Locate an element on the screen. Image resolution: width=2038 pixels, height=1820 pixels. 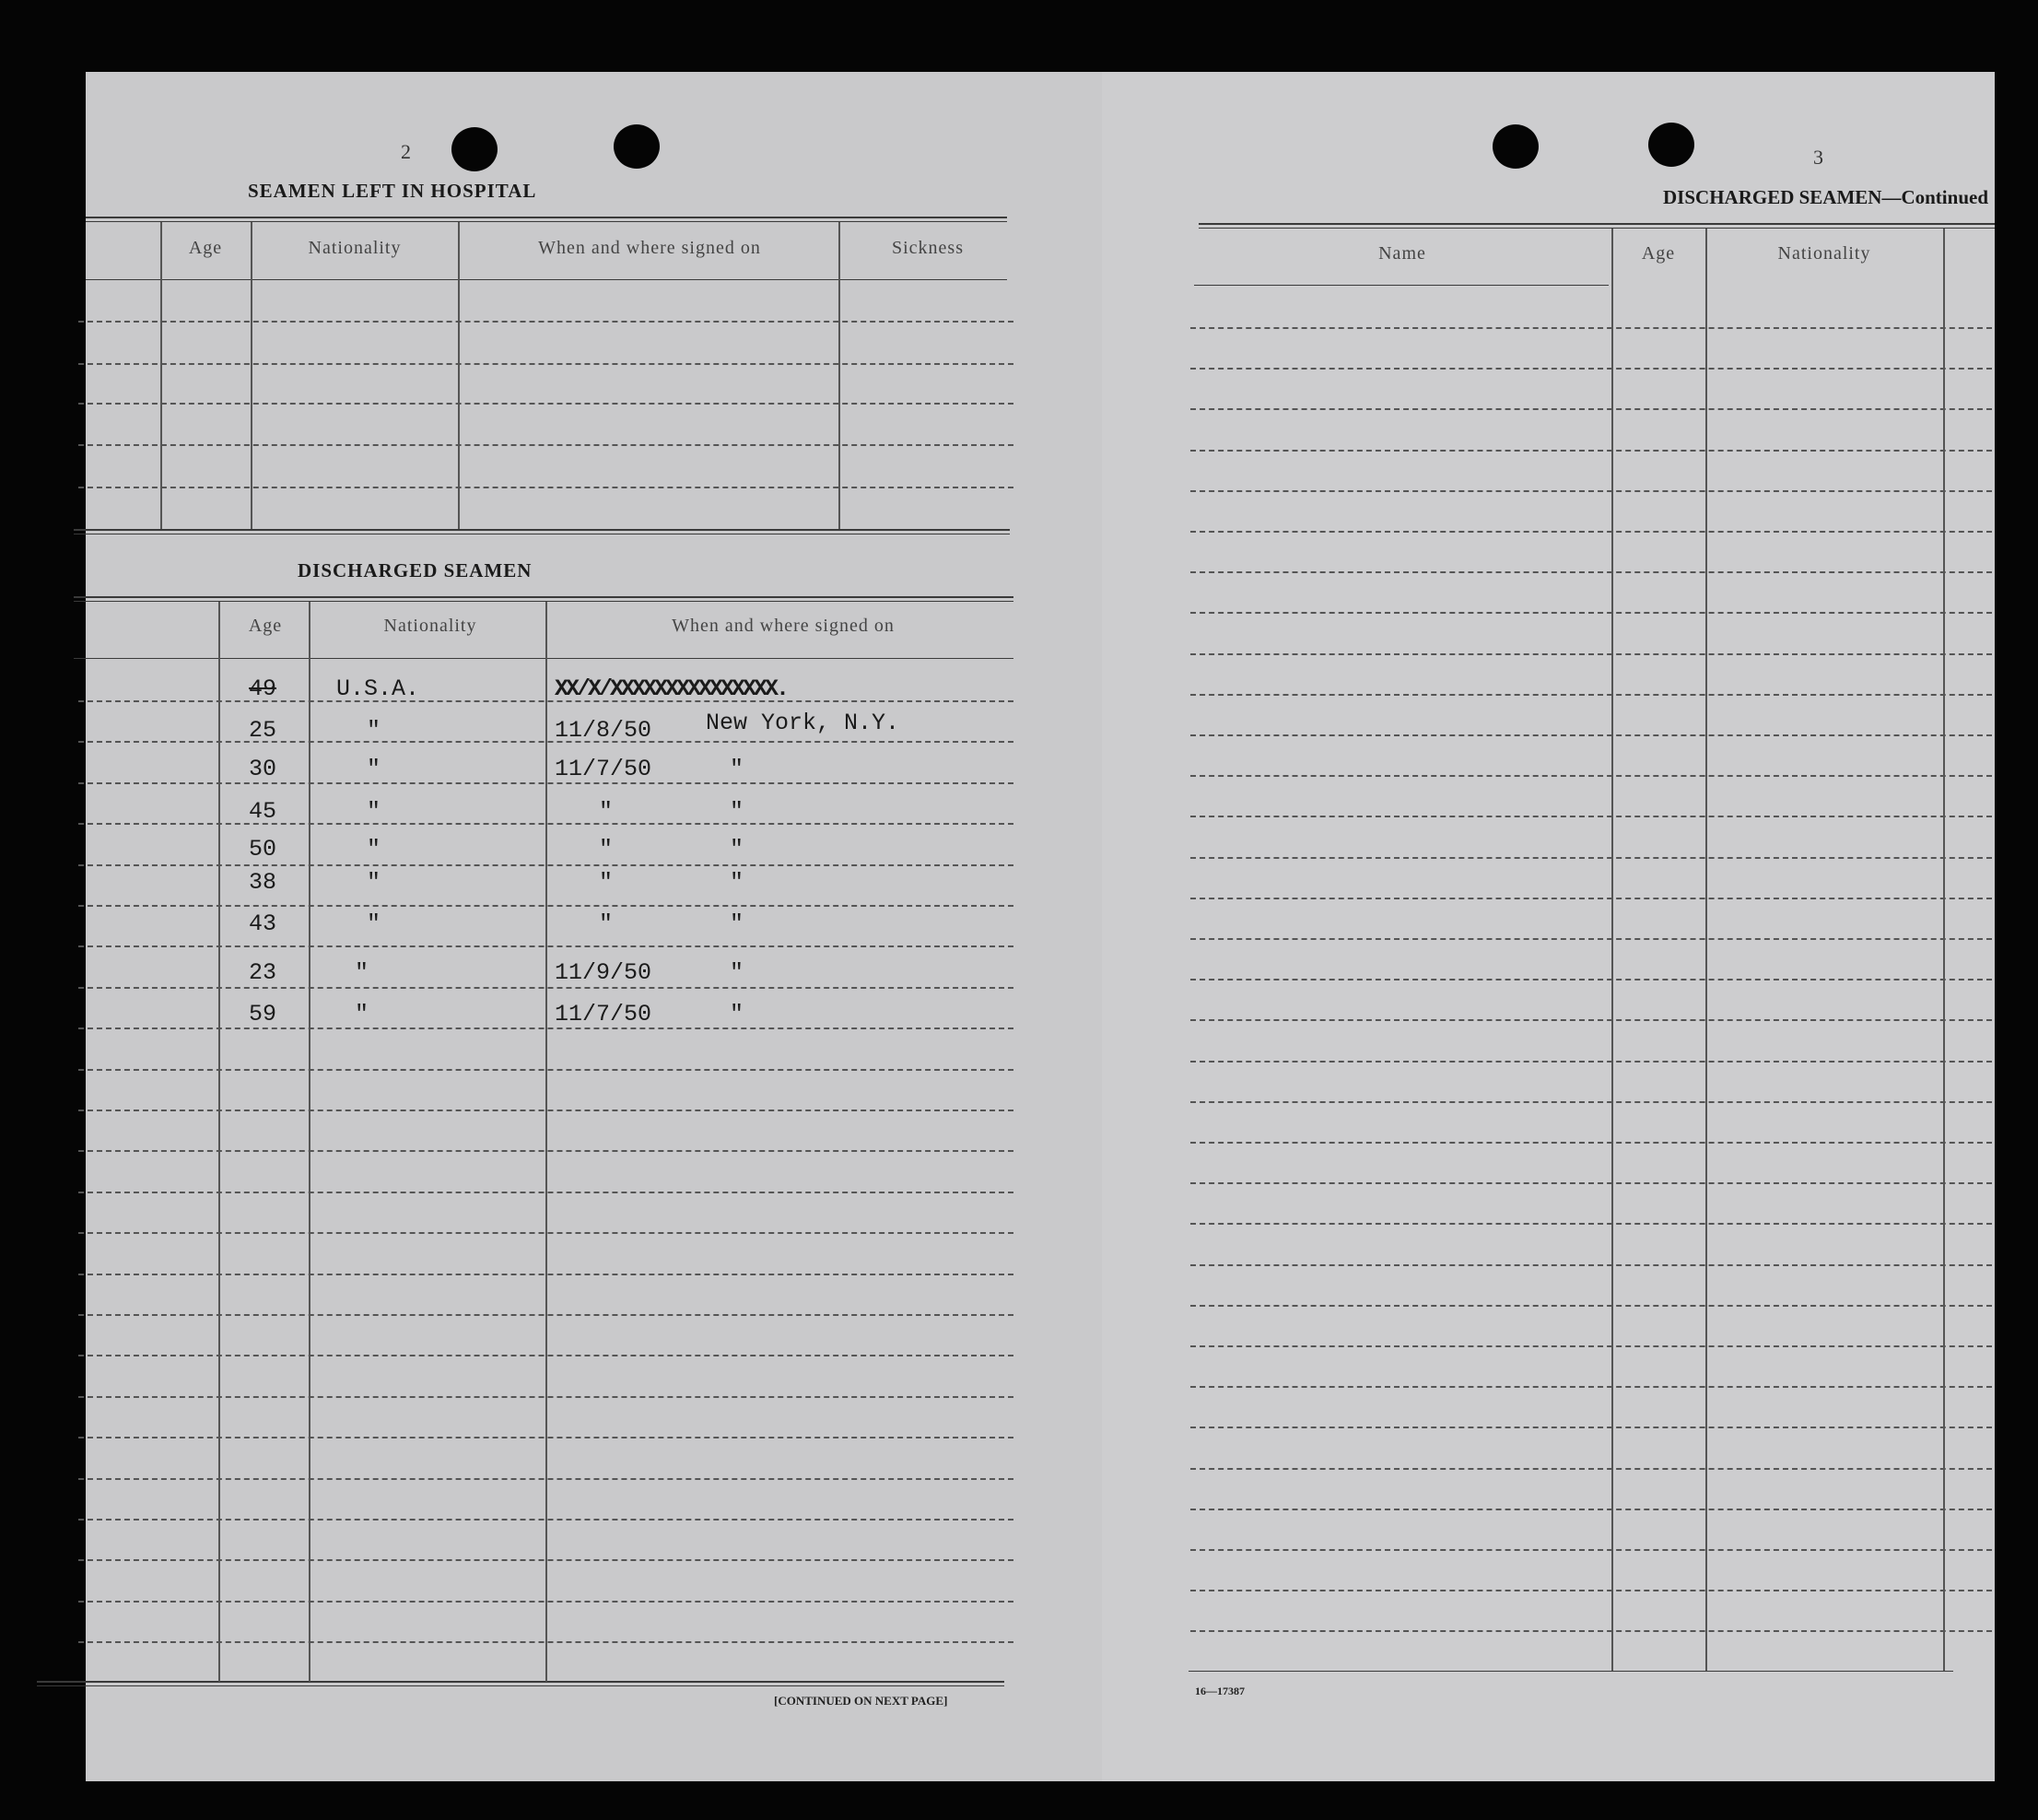
form-number: 16—17387 is located at coordinates (1220, 1691).